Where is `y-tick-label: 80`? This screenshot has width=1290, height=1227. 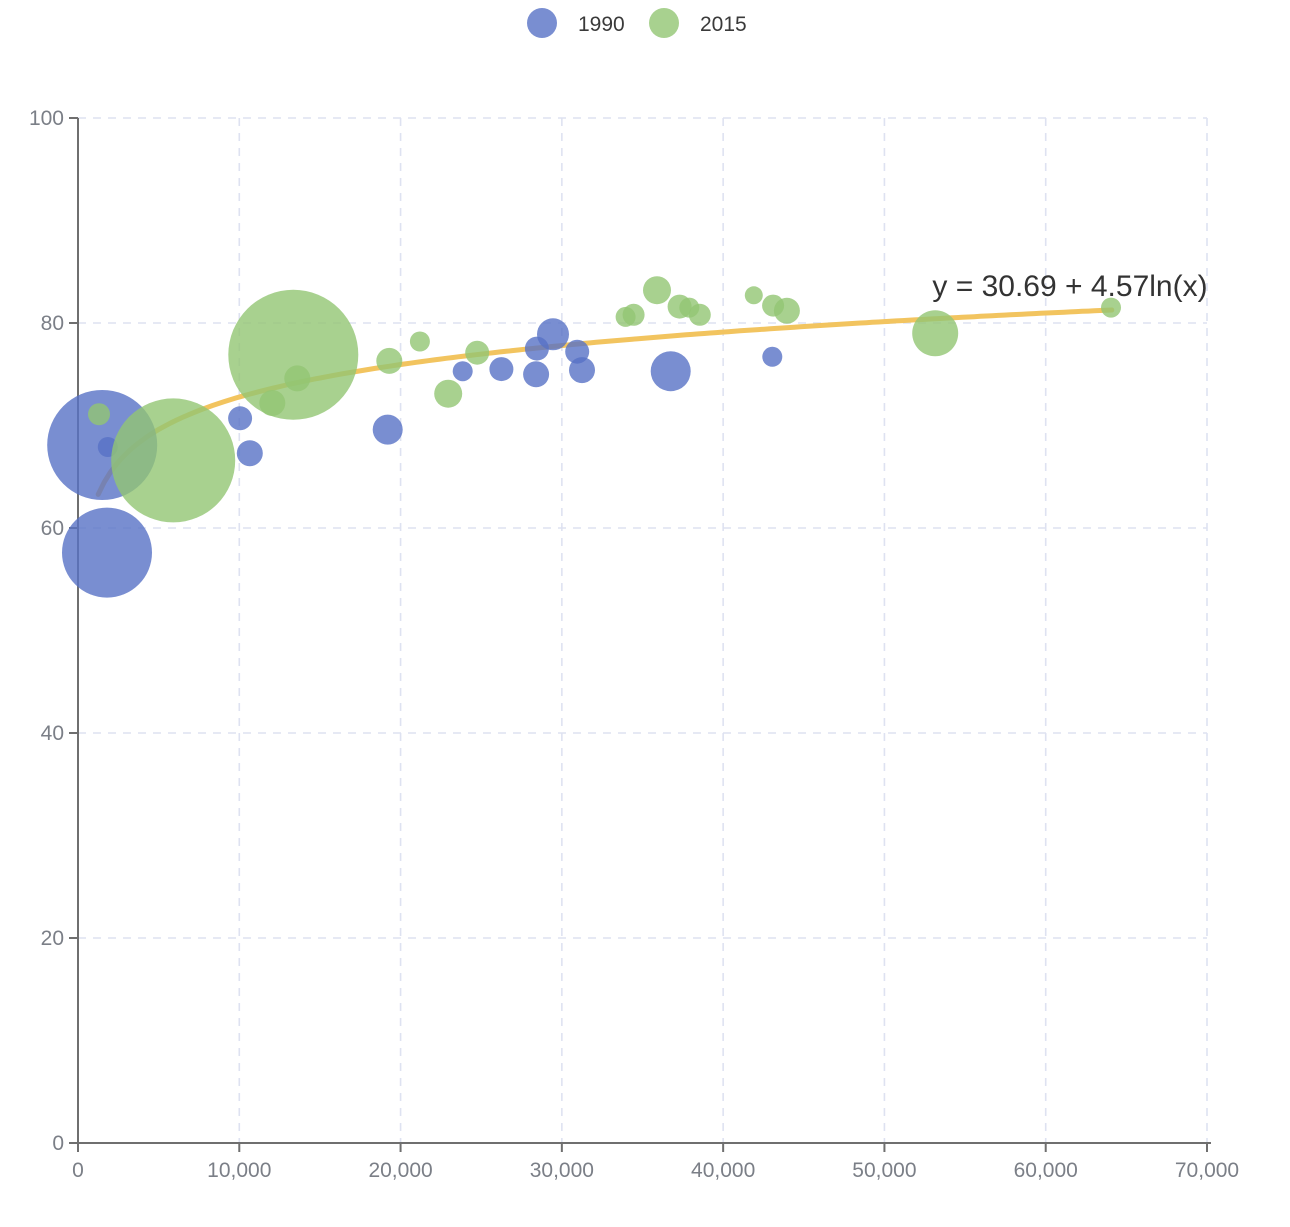 y-tick-label: 80 is located at coordinates (52, 323).